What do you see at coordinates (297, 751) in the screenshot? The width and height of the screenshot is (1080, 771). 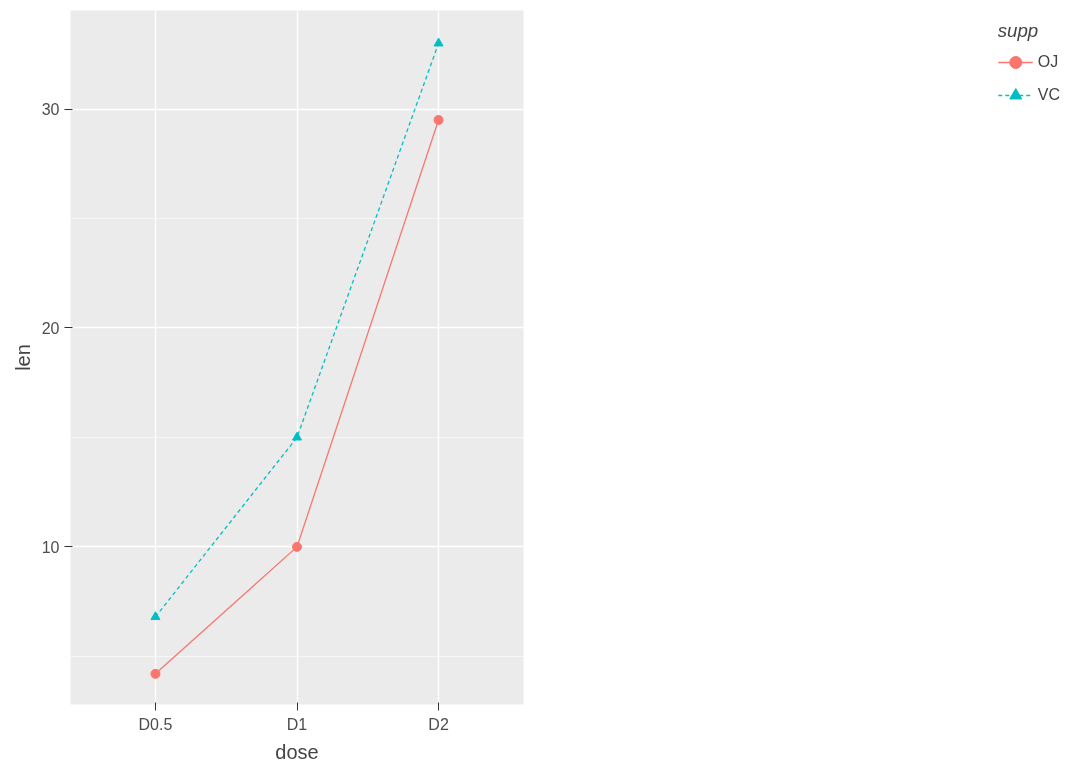 I see `x-axis-title: dose` at bounding box center [297, 751].